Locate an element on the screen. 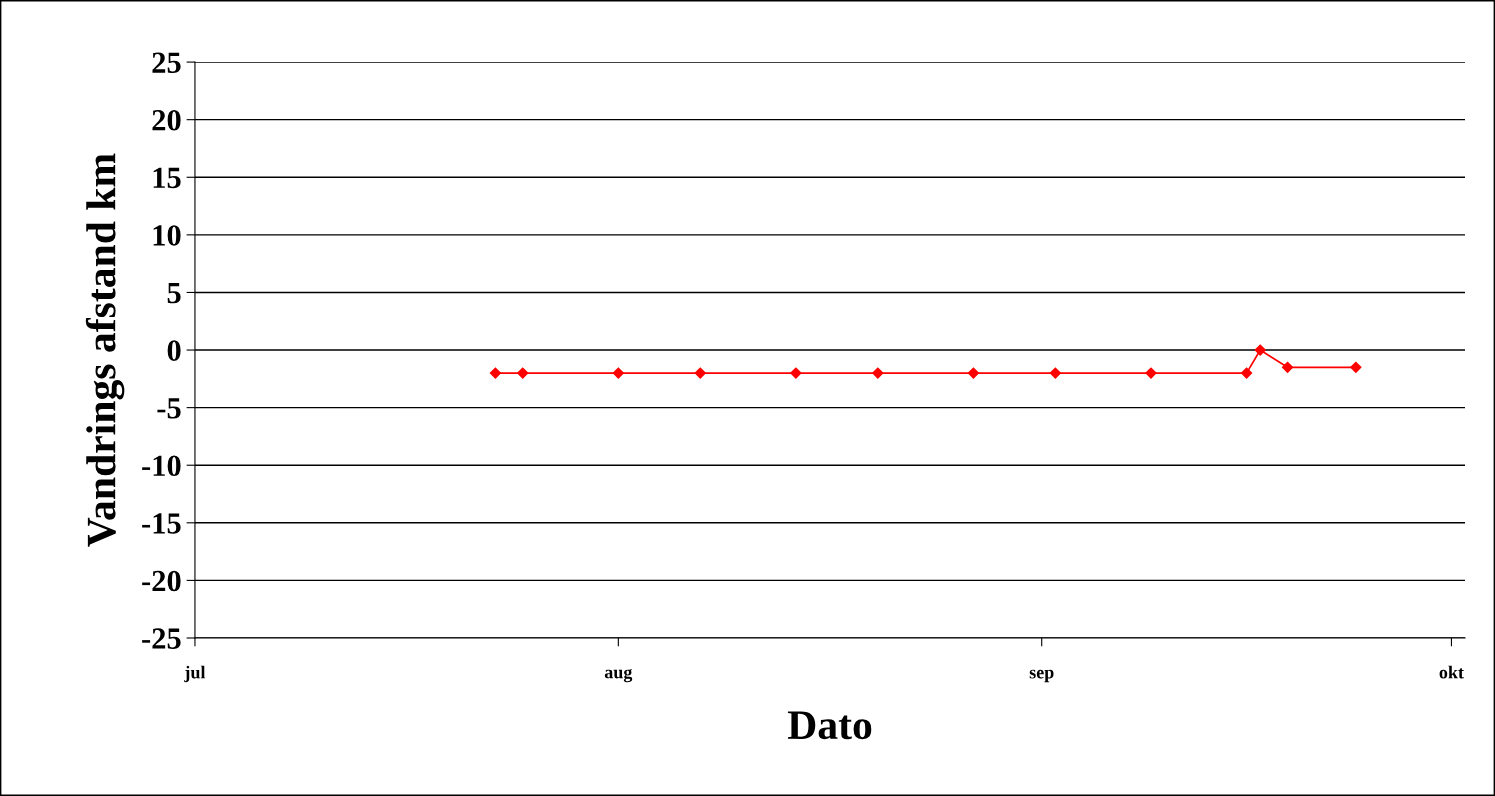 Image resolution: width=1495 pixels, height=796 pixels. y-tick-label: -10 is located at coordinates (161, 466).